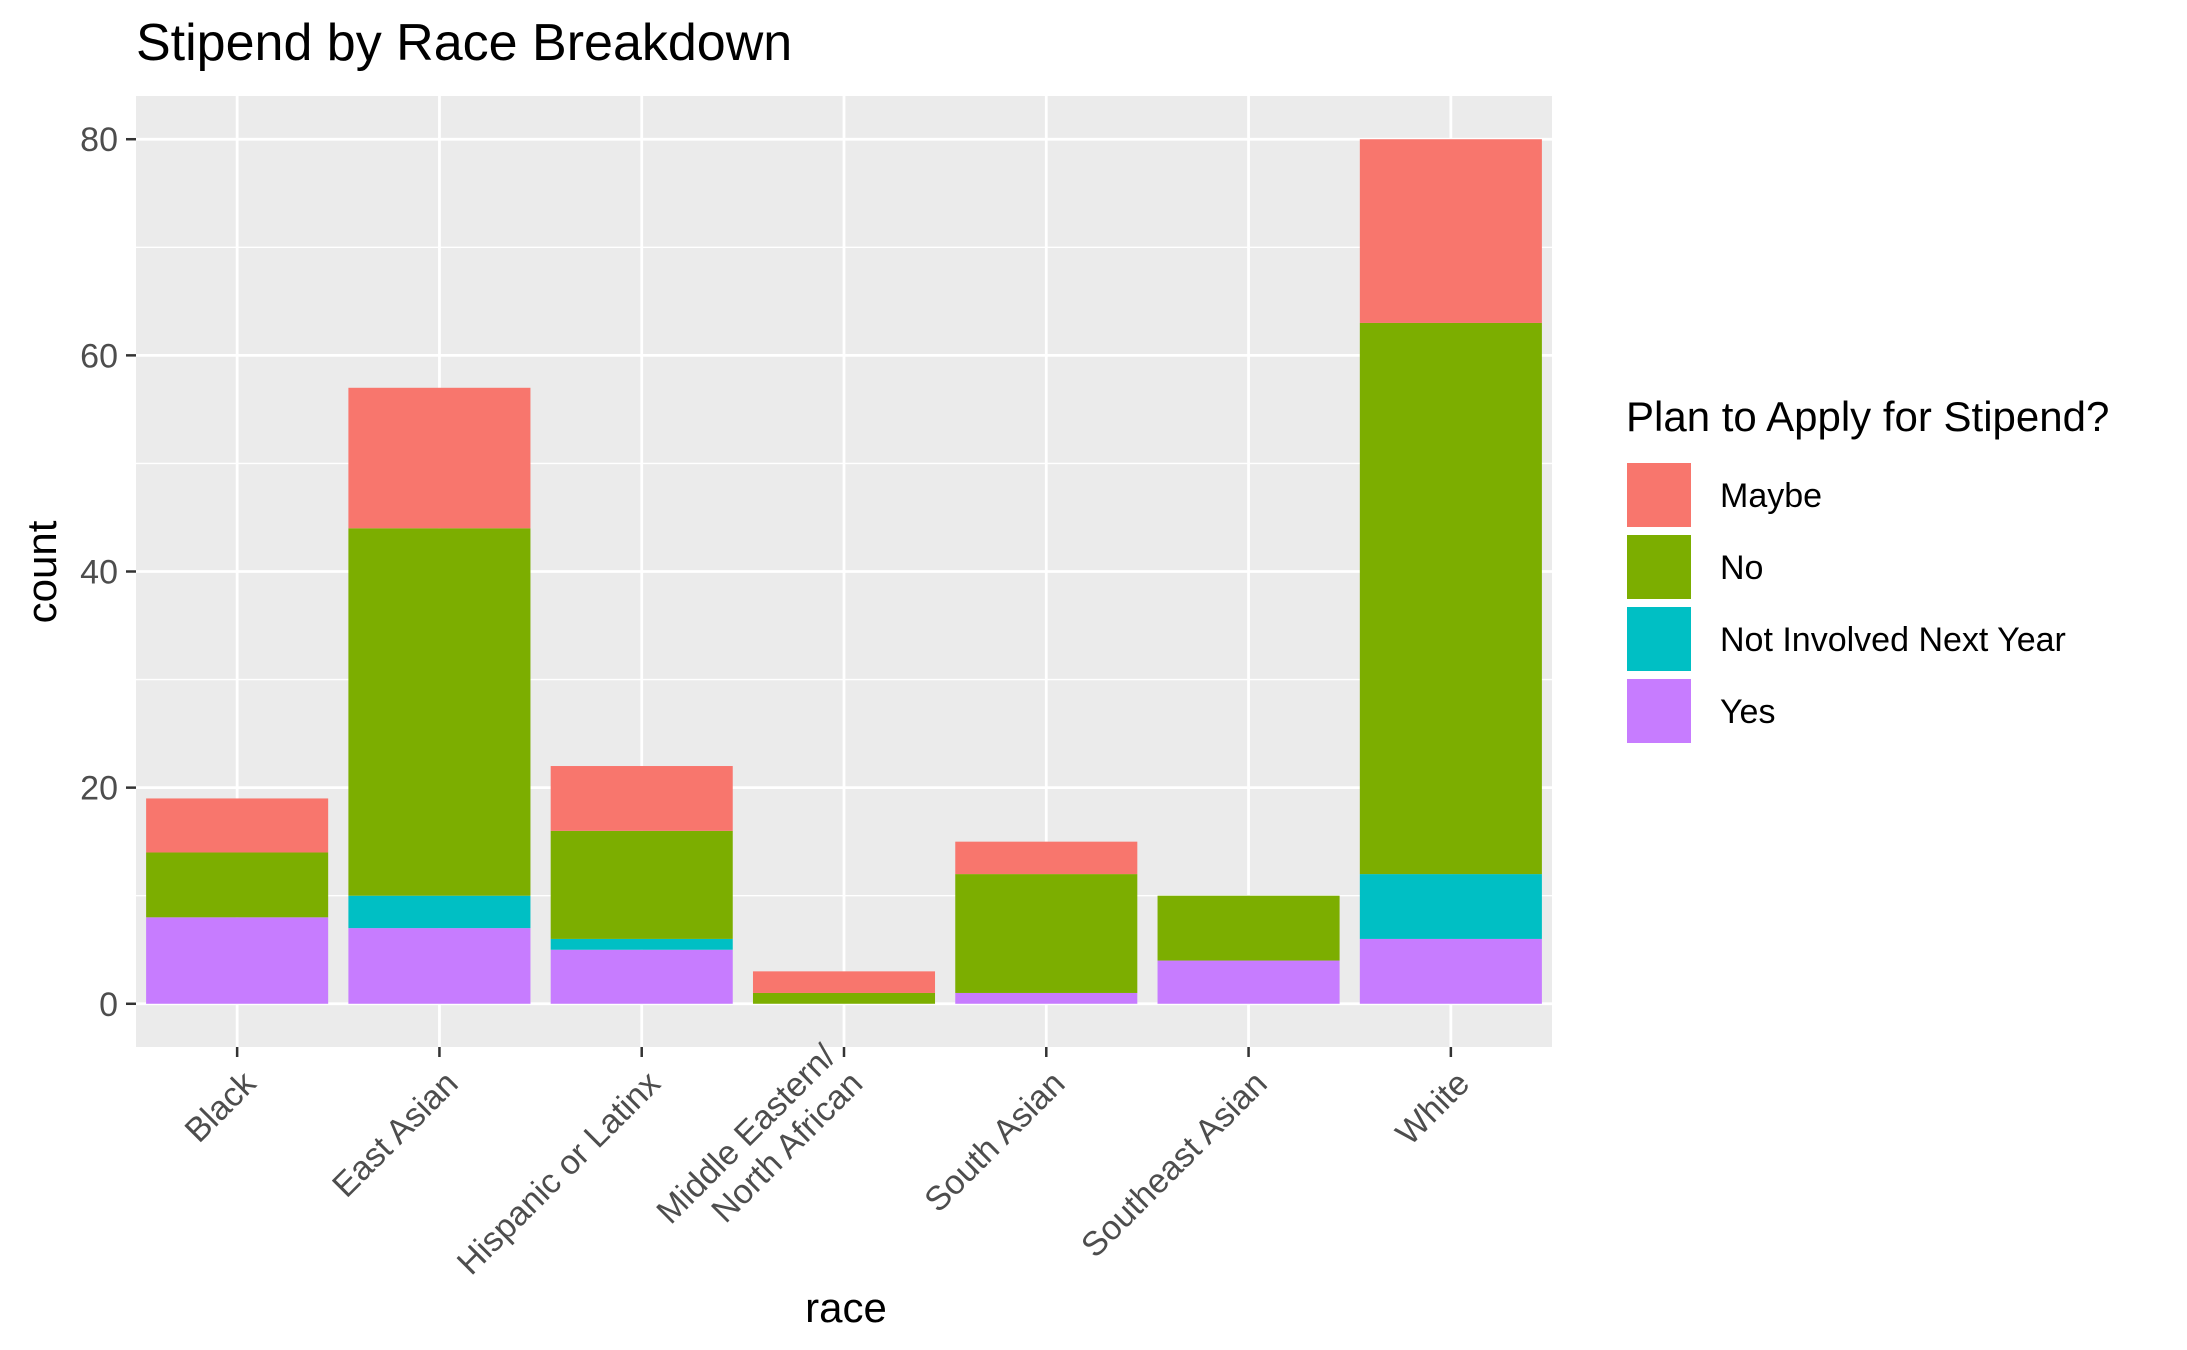  Describe the element at coordinates (1433, 1108) in the screenshot. I see `x-tick-label: White` at that location.